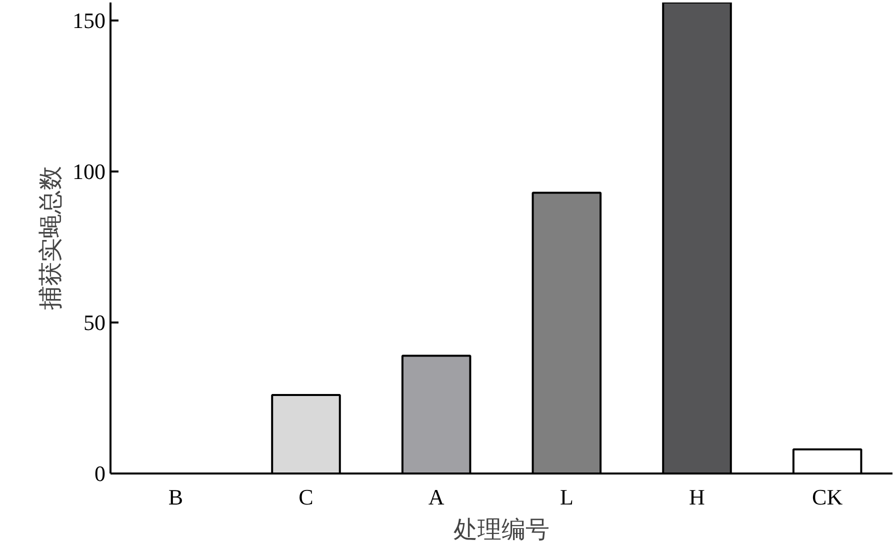  Describe the element at coordinates (502, 530) in the screenshot. I see `x-axis-title: 处理编号` at that location.